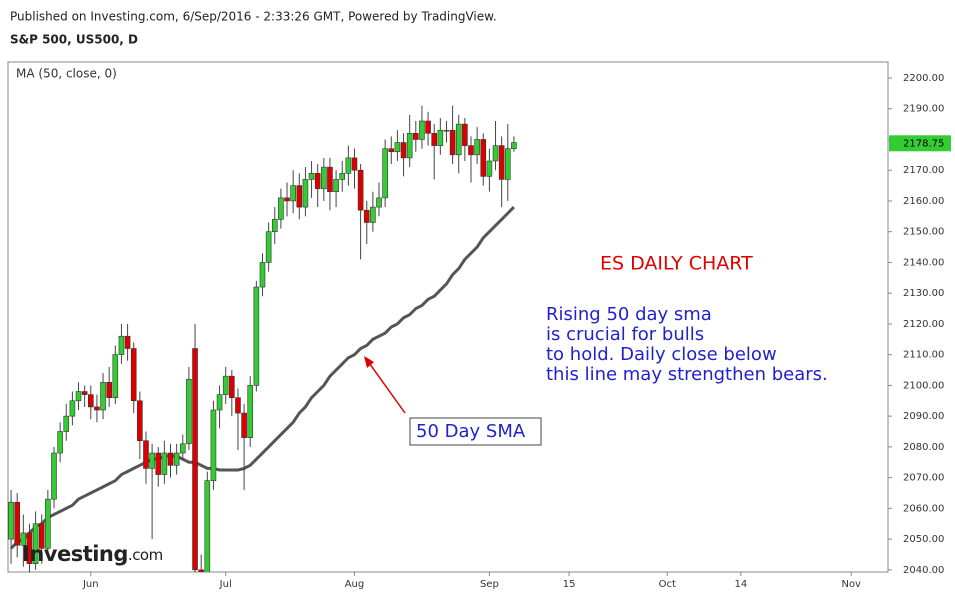  What do you see at coordinates (923, 143) in the screenshot?
I see `last-price-label: 2178.75` at bounding box center [923, 143].